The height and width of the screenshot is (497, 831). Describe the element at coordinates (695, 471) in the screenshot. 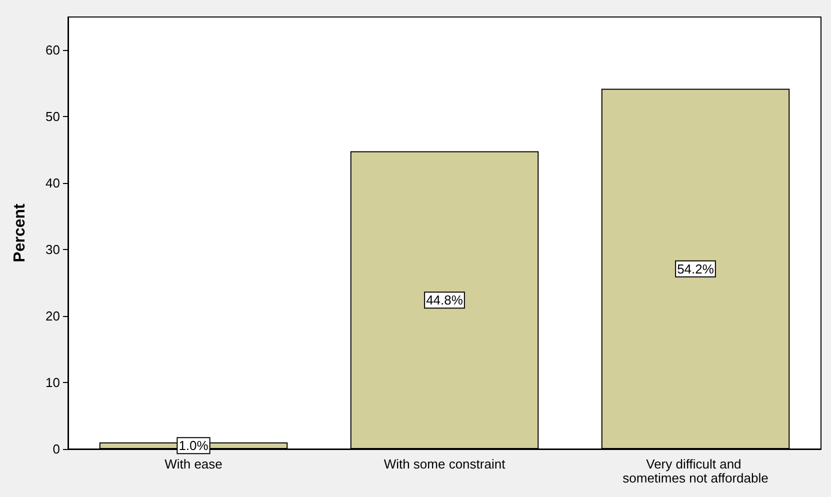

I see `x-tick-label: Very difficult and sometimes not affordable` at that location.